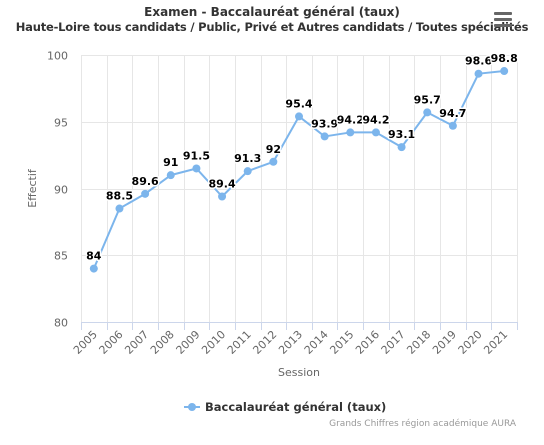 This screenshot has width=544, height=445. Describe the element at coordinates (85, 342) in the screenshot. I see `x-tick-label: 2005` at that location.